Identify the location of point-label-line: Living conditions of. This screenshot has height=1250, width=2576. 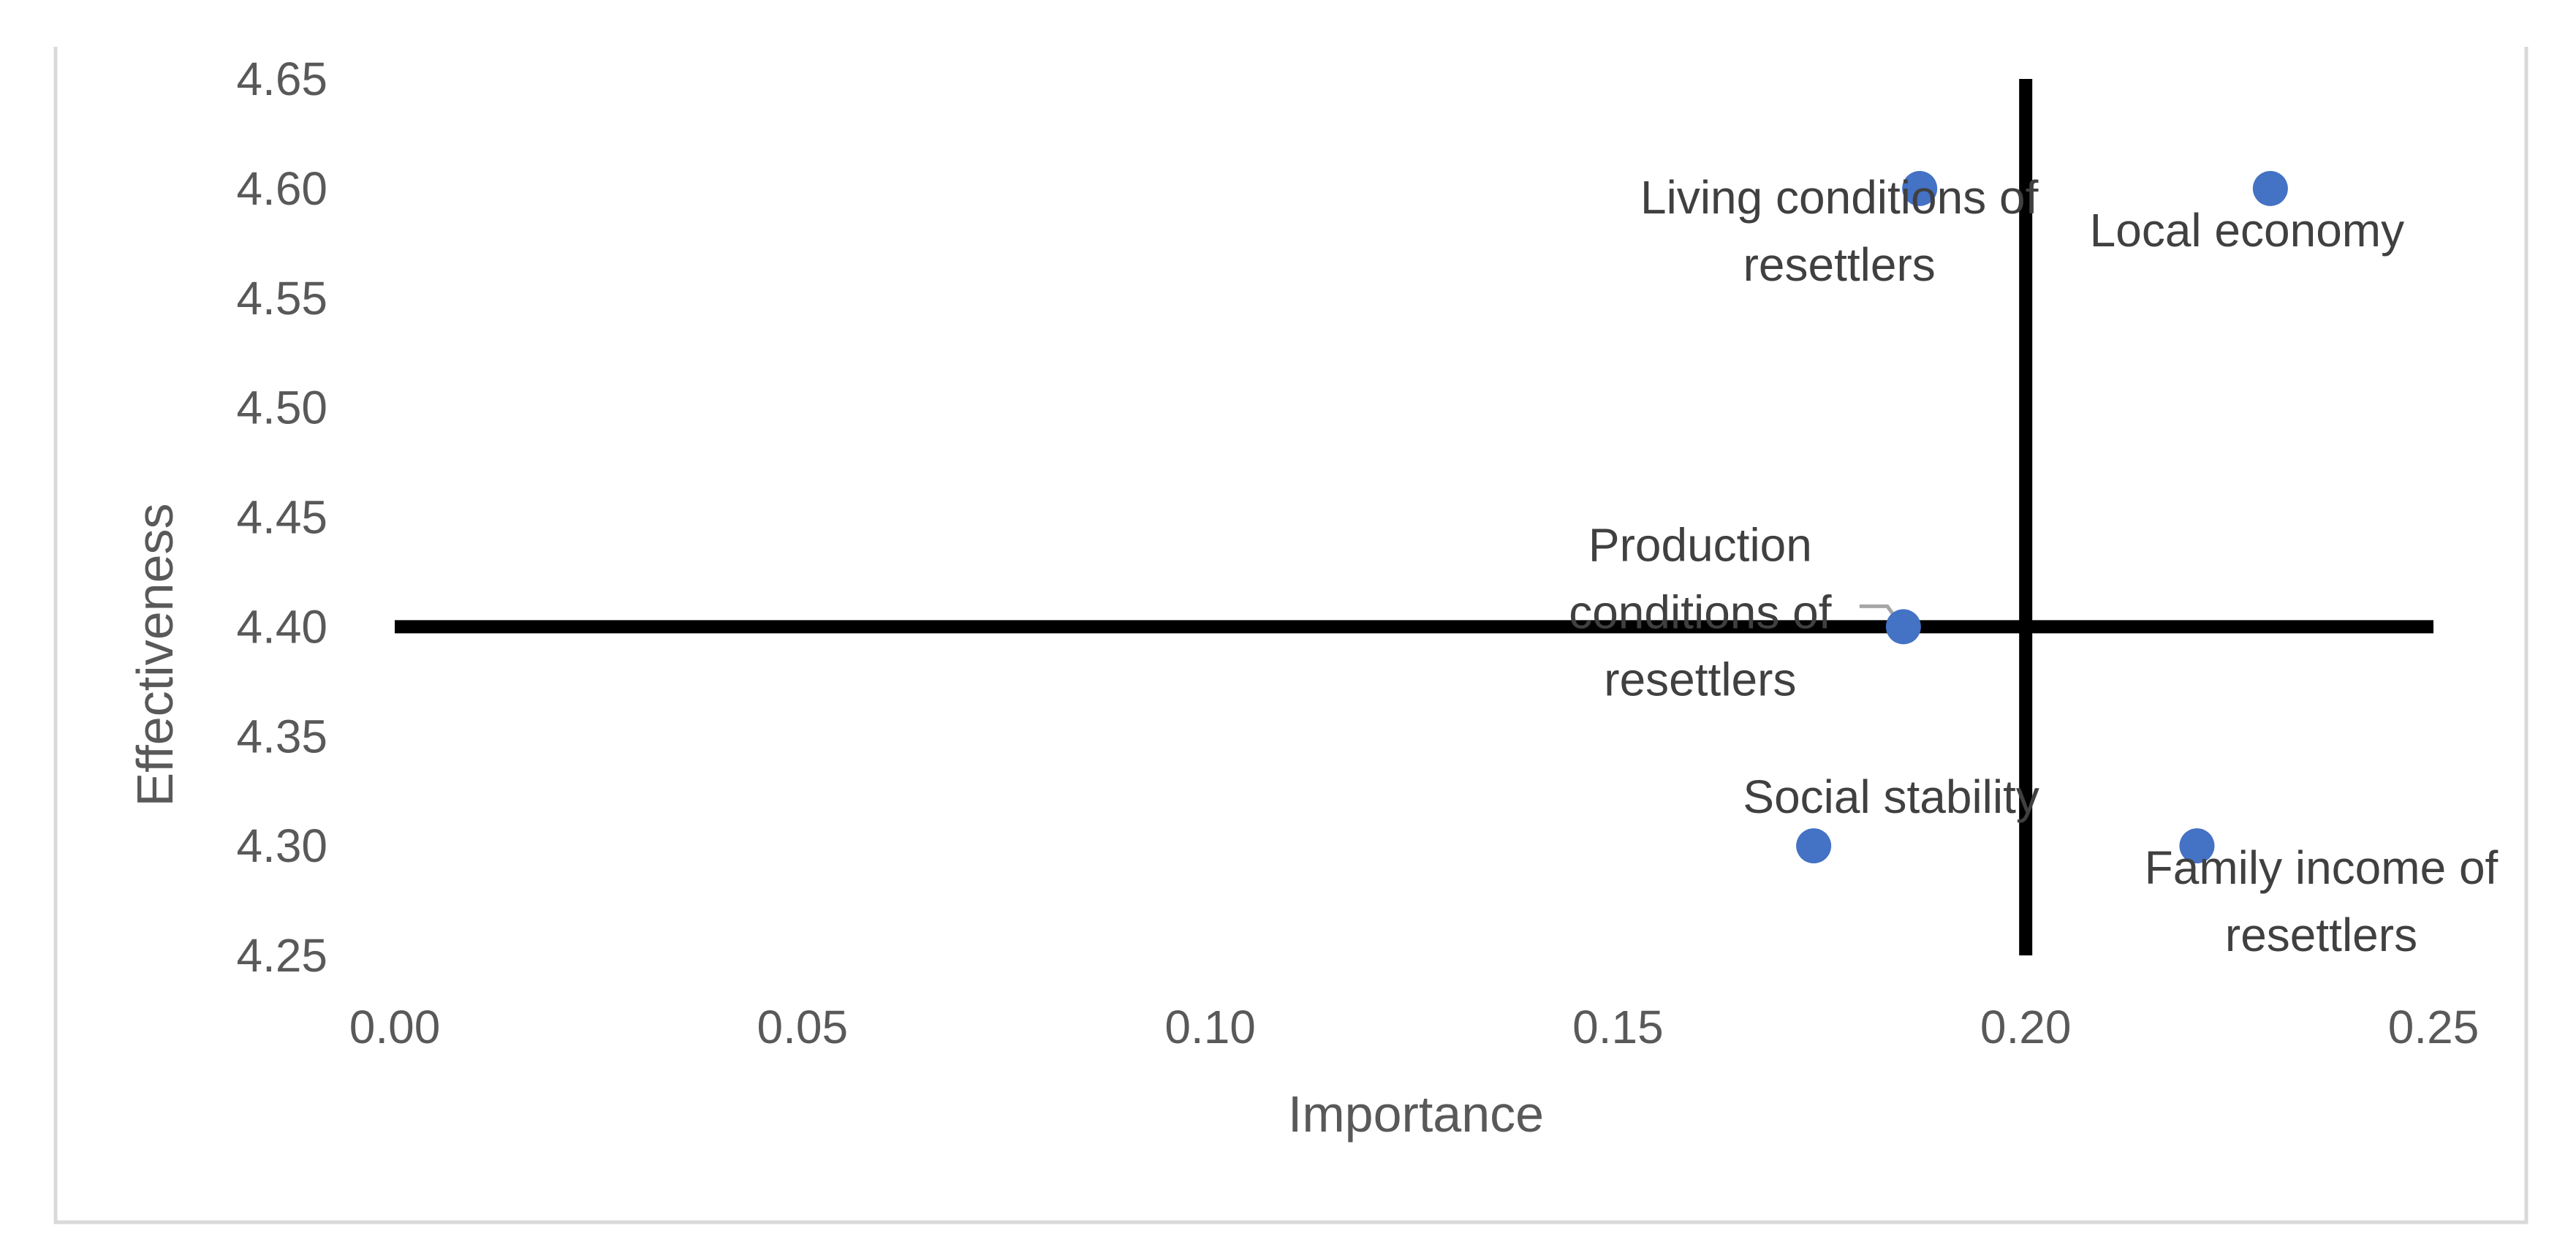
(1839, 197).